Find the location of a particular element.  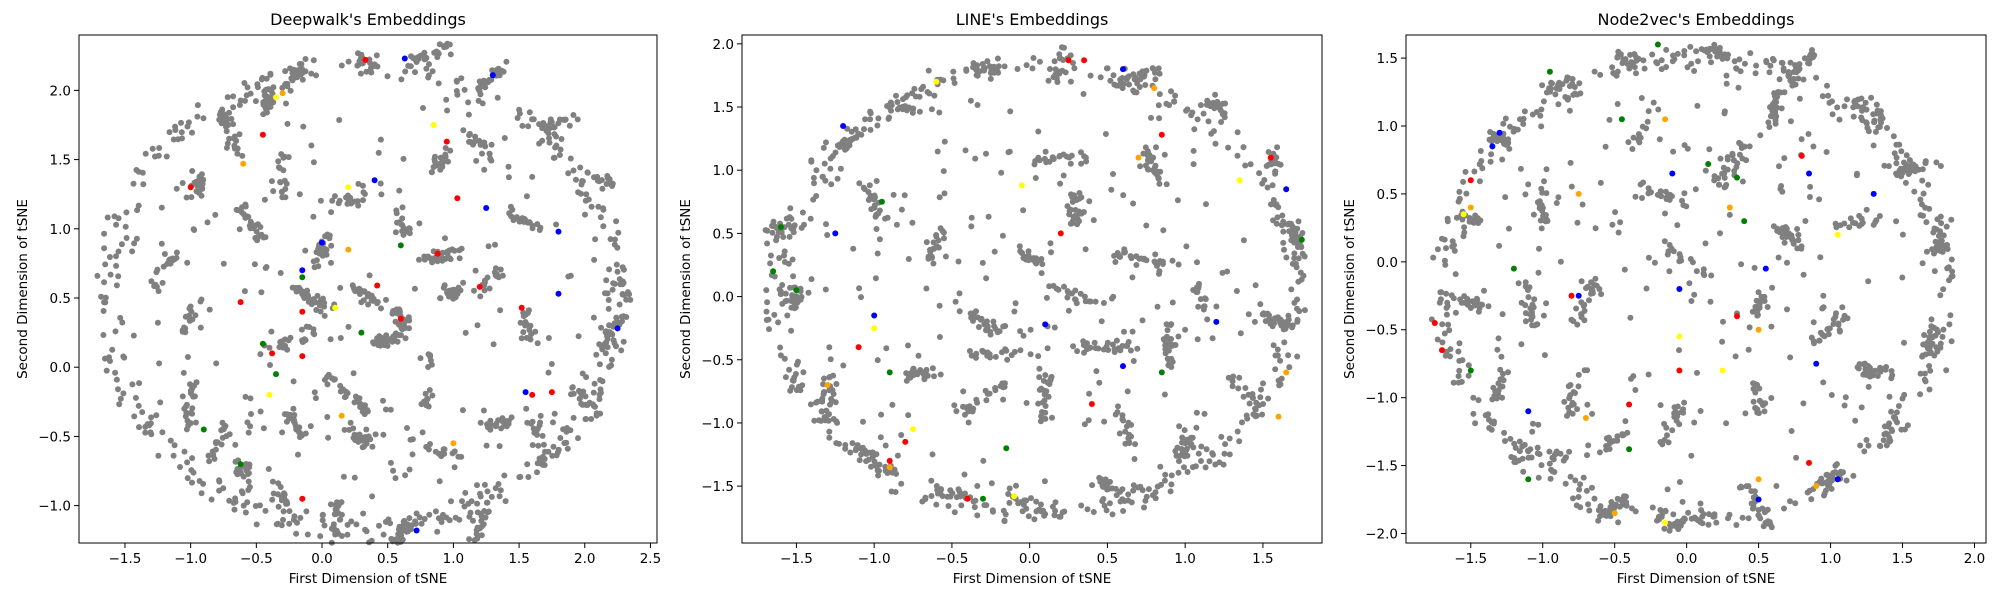

x-tick-label: 1.5 is located at coordinates (1262, 559).